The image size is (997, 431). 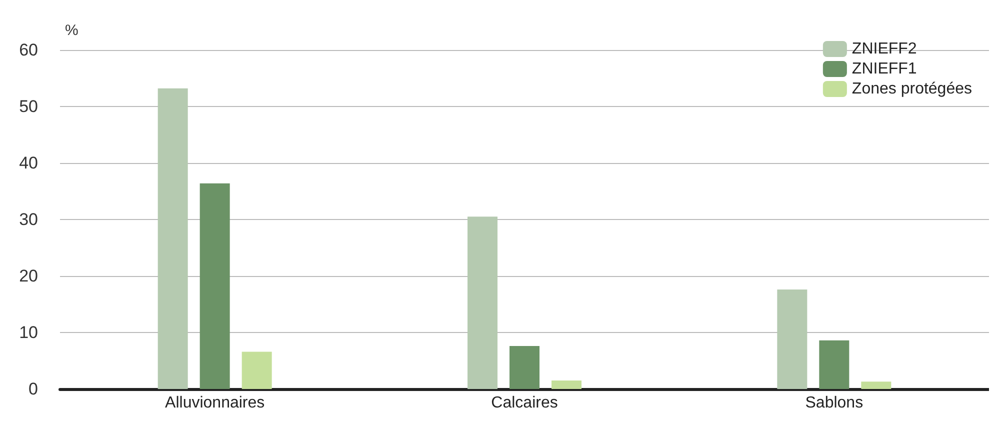 I want to click on y-tick-label: 10, so click(x=28, y=332).